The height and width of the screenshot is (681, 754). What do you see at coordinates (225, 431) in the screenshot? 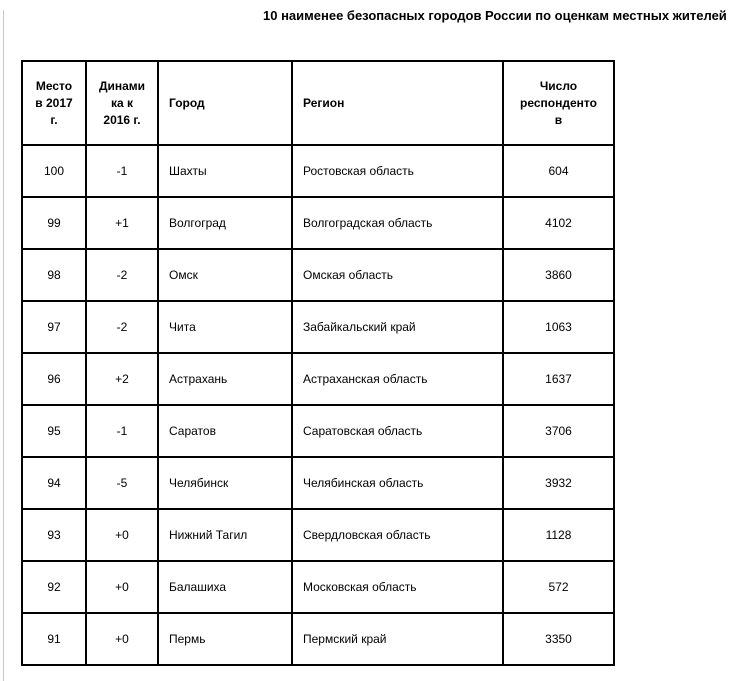
I see `table-cell-city: Саратов` at bounding box center [225, 431].